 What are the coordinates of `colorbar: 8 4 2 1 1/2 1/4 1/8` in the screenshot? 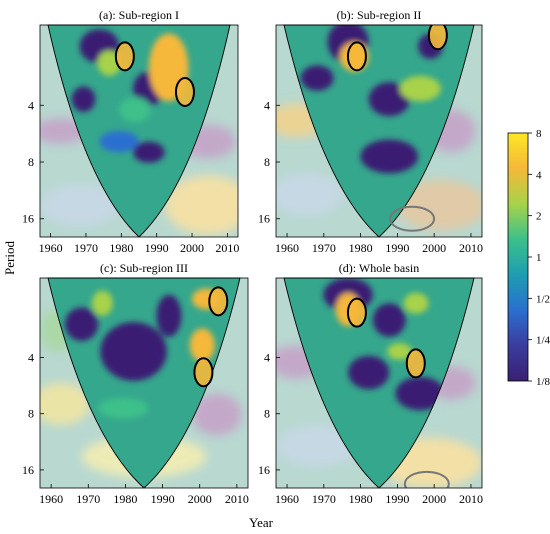 It's located at (528, 258).